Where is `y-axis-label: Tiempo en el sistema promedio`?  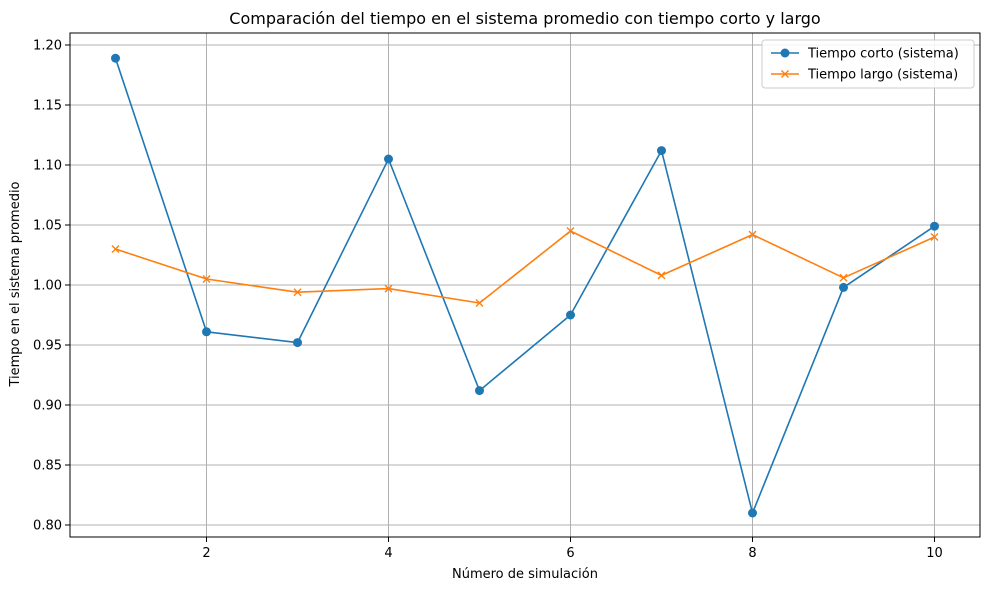 y-axis-label: Tiempo en el sistema promedio is located at coordinates (15, 284).